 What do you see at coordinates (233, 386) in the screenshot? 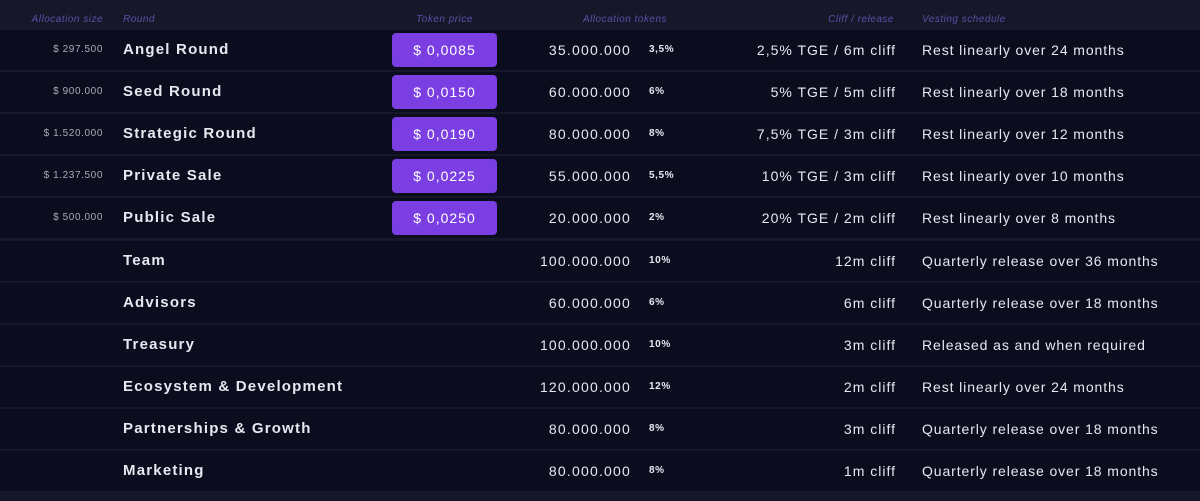
I see `round-name: Ecosystem & Development` at bounding box center [233, 386].